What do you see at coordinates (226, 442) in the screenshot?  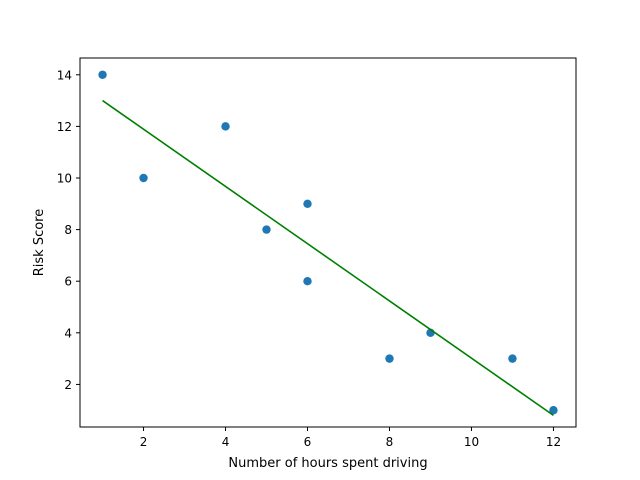 I see `x-tick-label: 4` at bounding box center [226, 442].